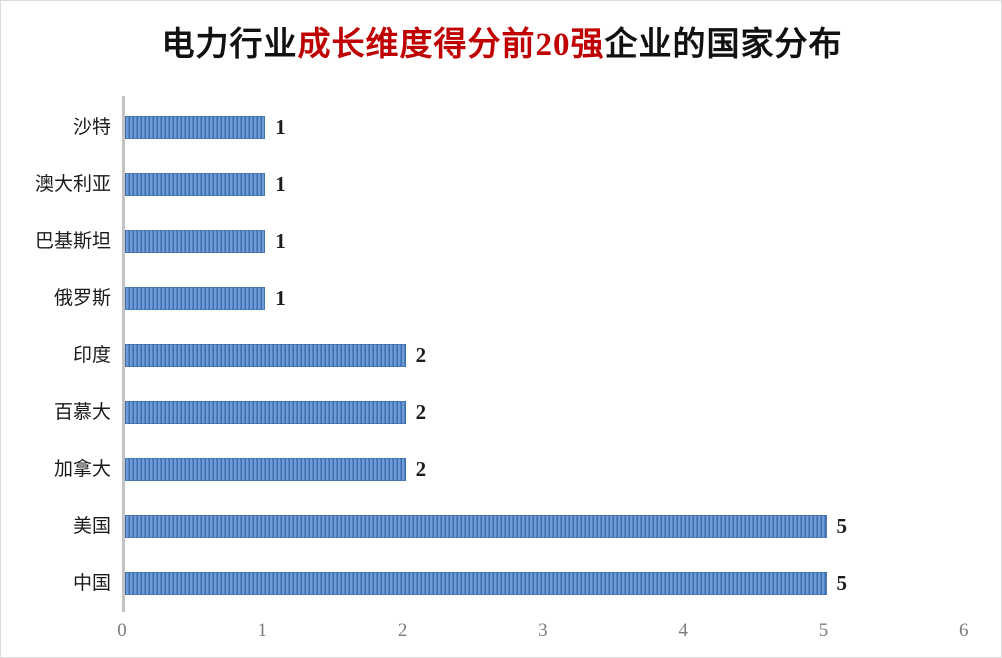  I want to click on bar-row: 百慕大 2, so click(501, 412).